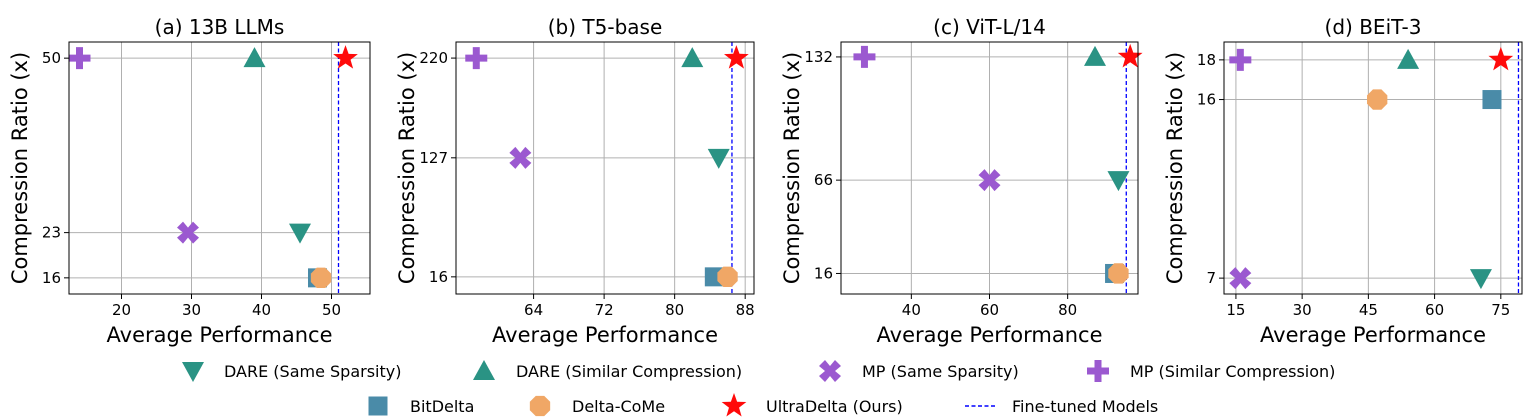 The height and width of the screenshot is (420, 1539). I want to click on y-tick-label: 66, so click(823, 180).